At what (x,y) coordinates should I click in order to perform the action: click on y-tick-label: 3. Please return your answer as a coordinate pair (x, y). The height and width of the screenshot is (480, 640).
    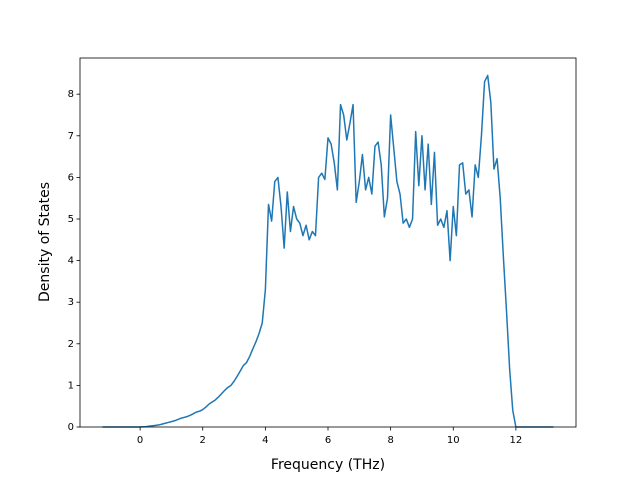
    Looking at the image, I should click on (71, 302).